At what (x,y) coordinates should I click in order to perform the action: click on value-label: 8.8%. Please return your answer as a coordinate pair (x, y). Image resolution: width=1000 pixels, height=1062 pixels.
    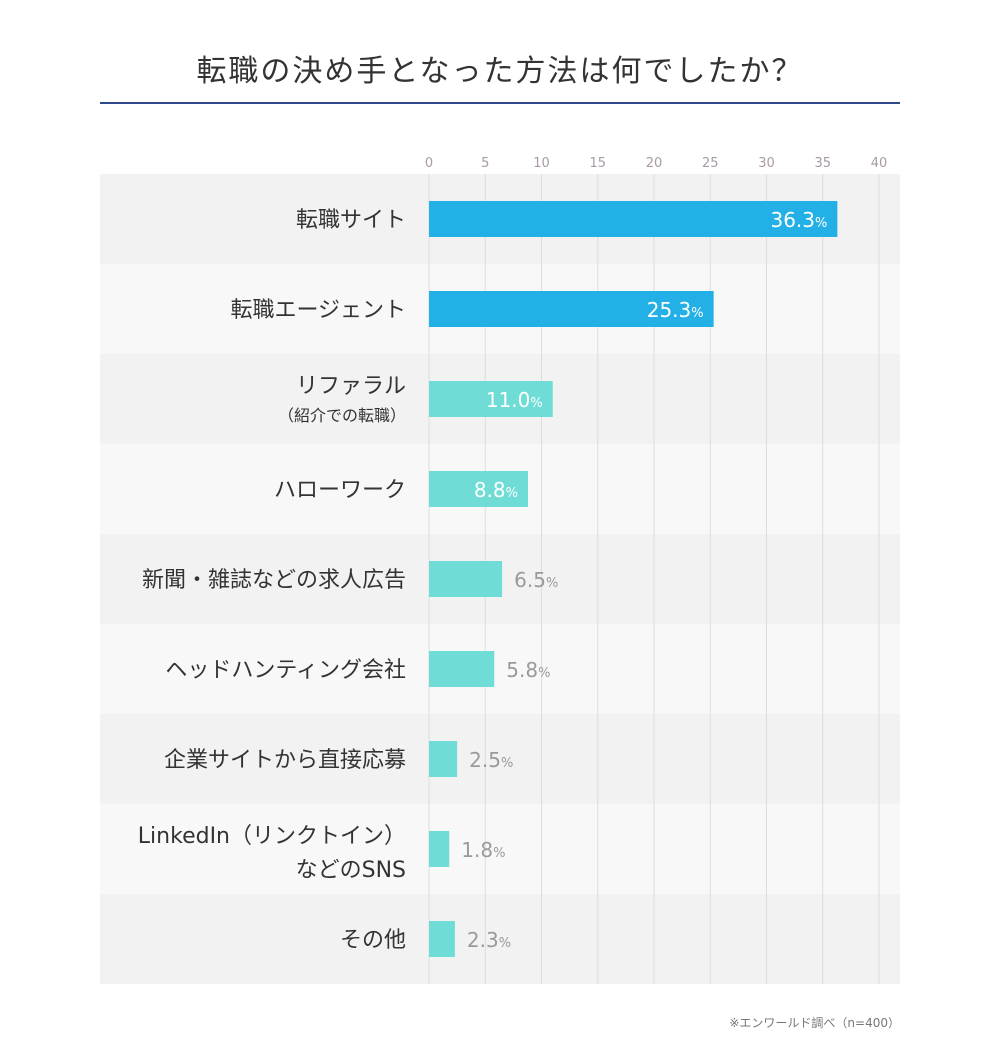
    Looking at the image, I should click on (496, 490).